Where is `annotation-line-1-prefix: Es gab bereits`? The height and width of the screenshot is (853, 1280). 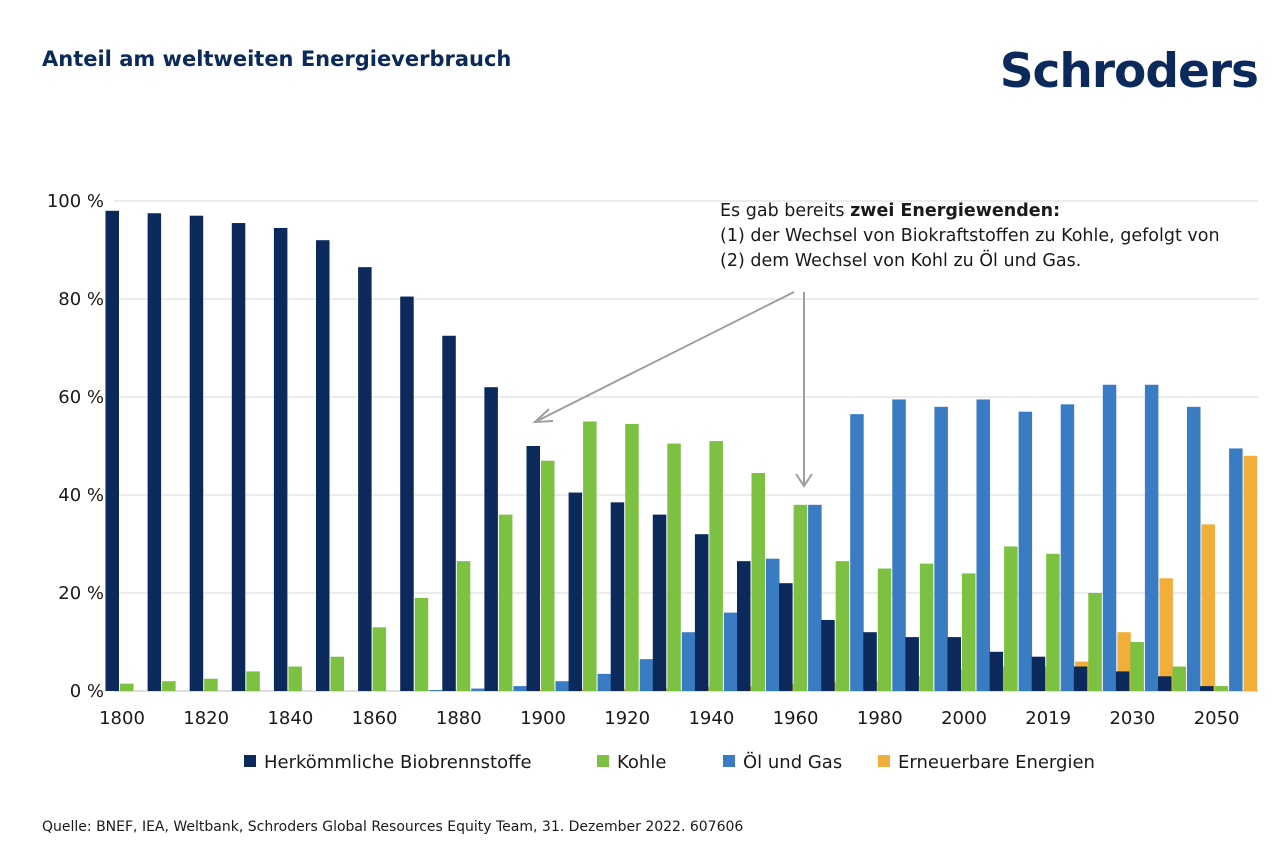 annotation-line-1-prefix: Es gab bereits is located at coordinates (785, 211).